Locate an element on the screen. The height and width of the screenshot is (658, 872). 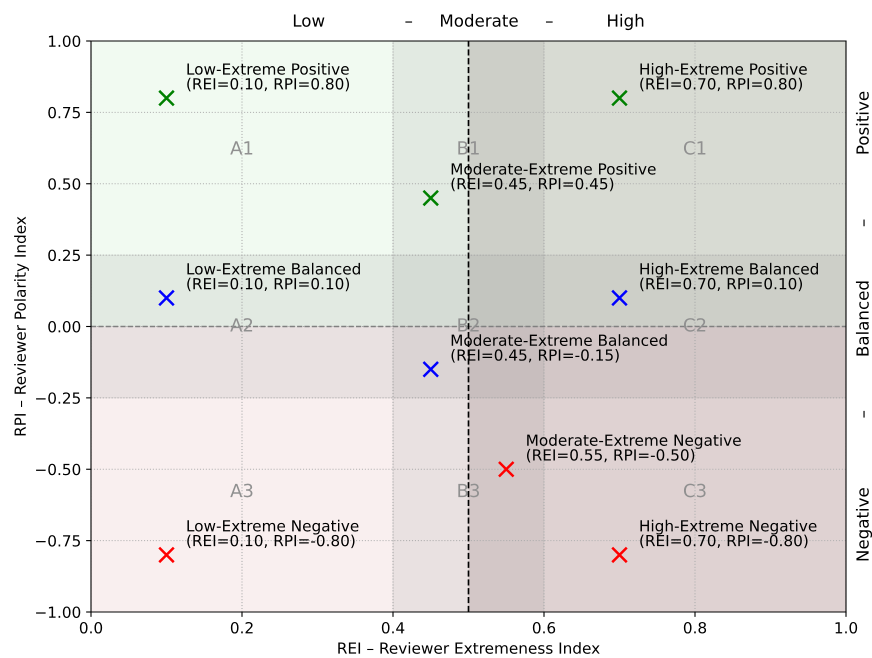
annotation: C1 is located at coordinates (695, 148).